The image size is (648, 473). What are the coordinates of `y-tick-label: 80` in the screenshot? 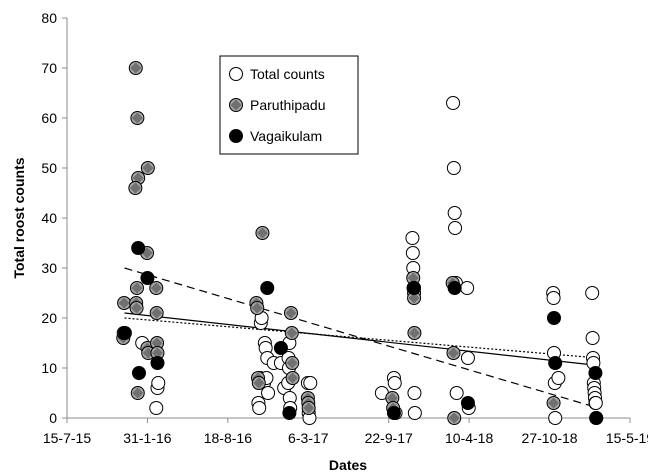 It's located at (49, 18).